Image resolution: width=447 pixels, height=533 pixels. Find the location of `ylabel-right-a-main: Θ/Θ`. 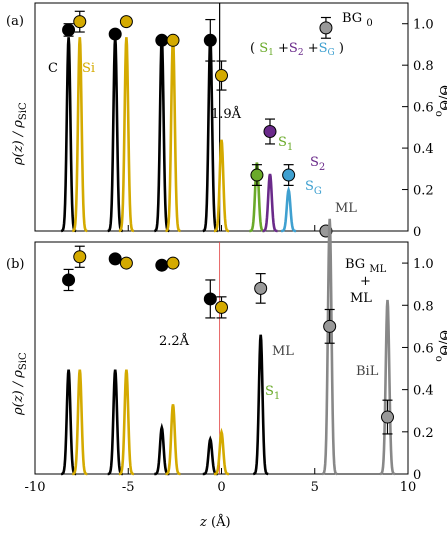

ylabel-right-a-main: Θ/Θ is located at coordinates (441, 98).